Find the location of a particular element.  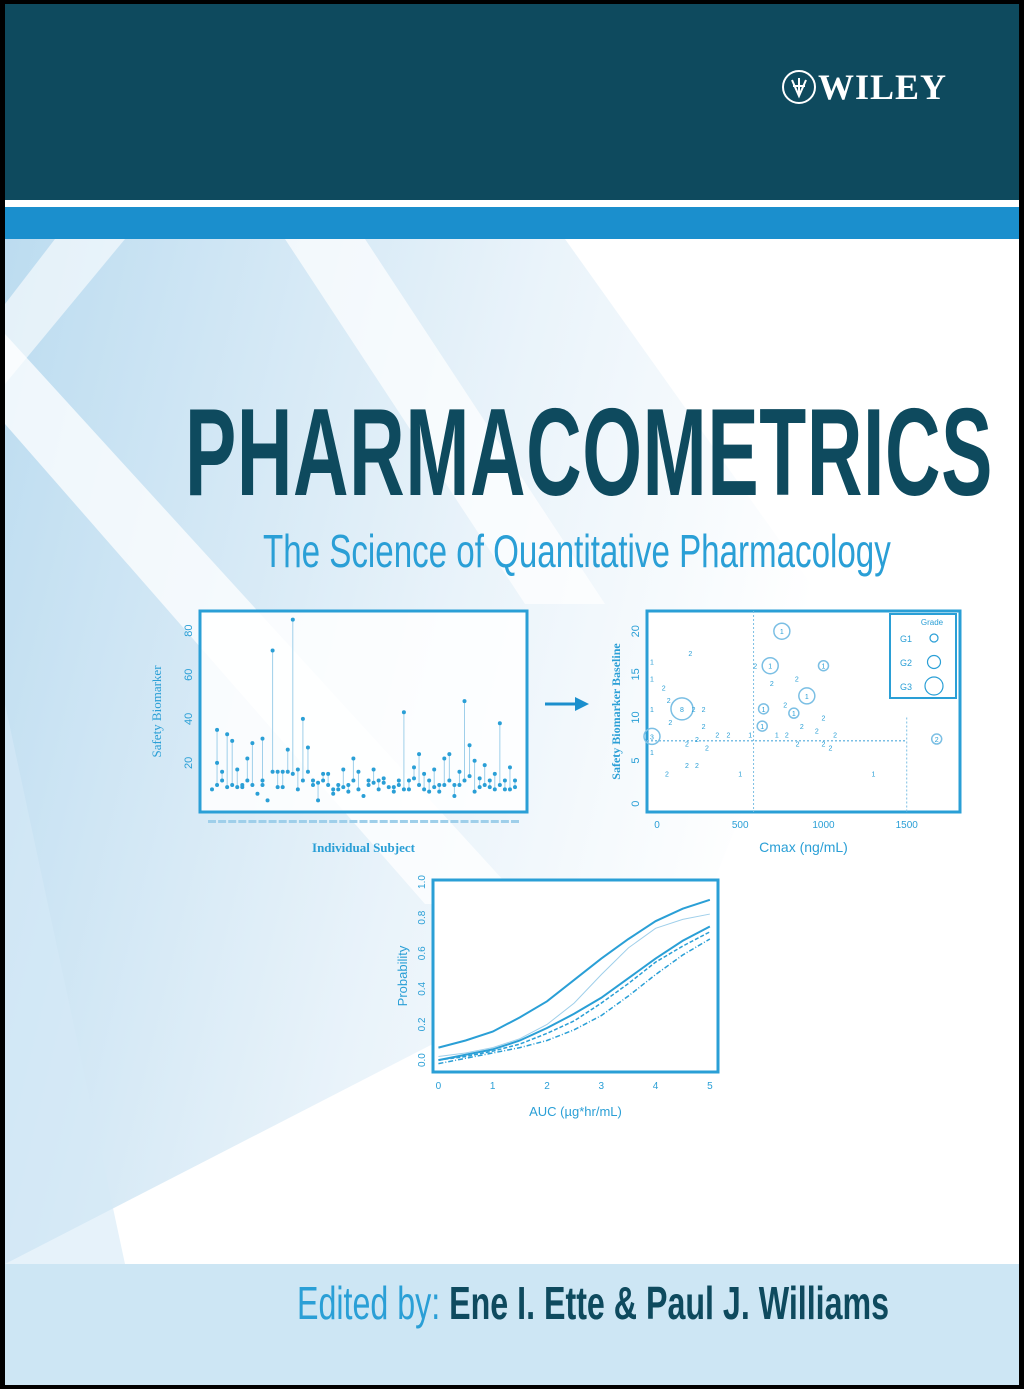

bottom-band is located at coordinates (512, 1324).